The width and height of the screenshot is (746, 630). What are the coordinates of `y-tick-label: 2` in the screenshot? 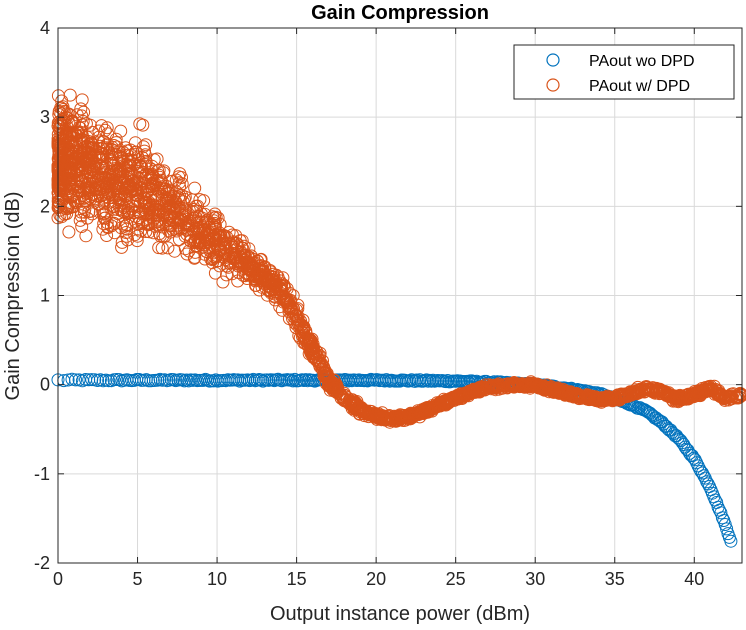 It's located at (45, 206).